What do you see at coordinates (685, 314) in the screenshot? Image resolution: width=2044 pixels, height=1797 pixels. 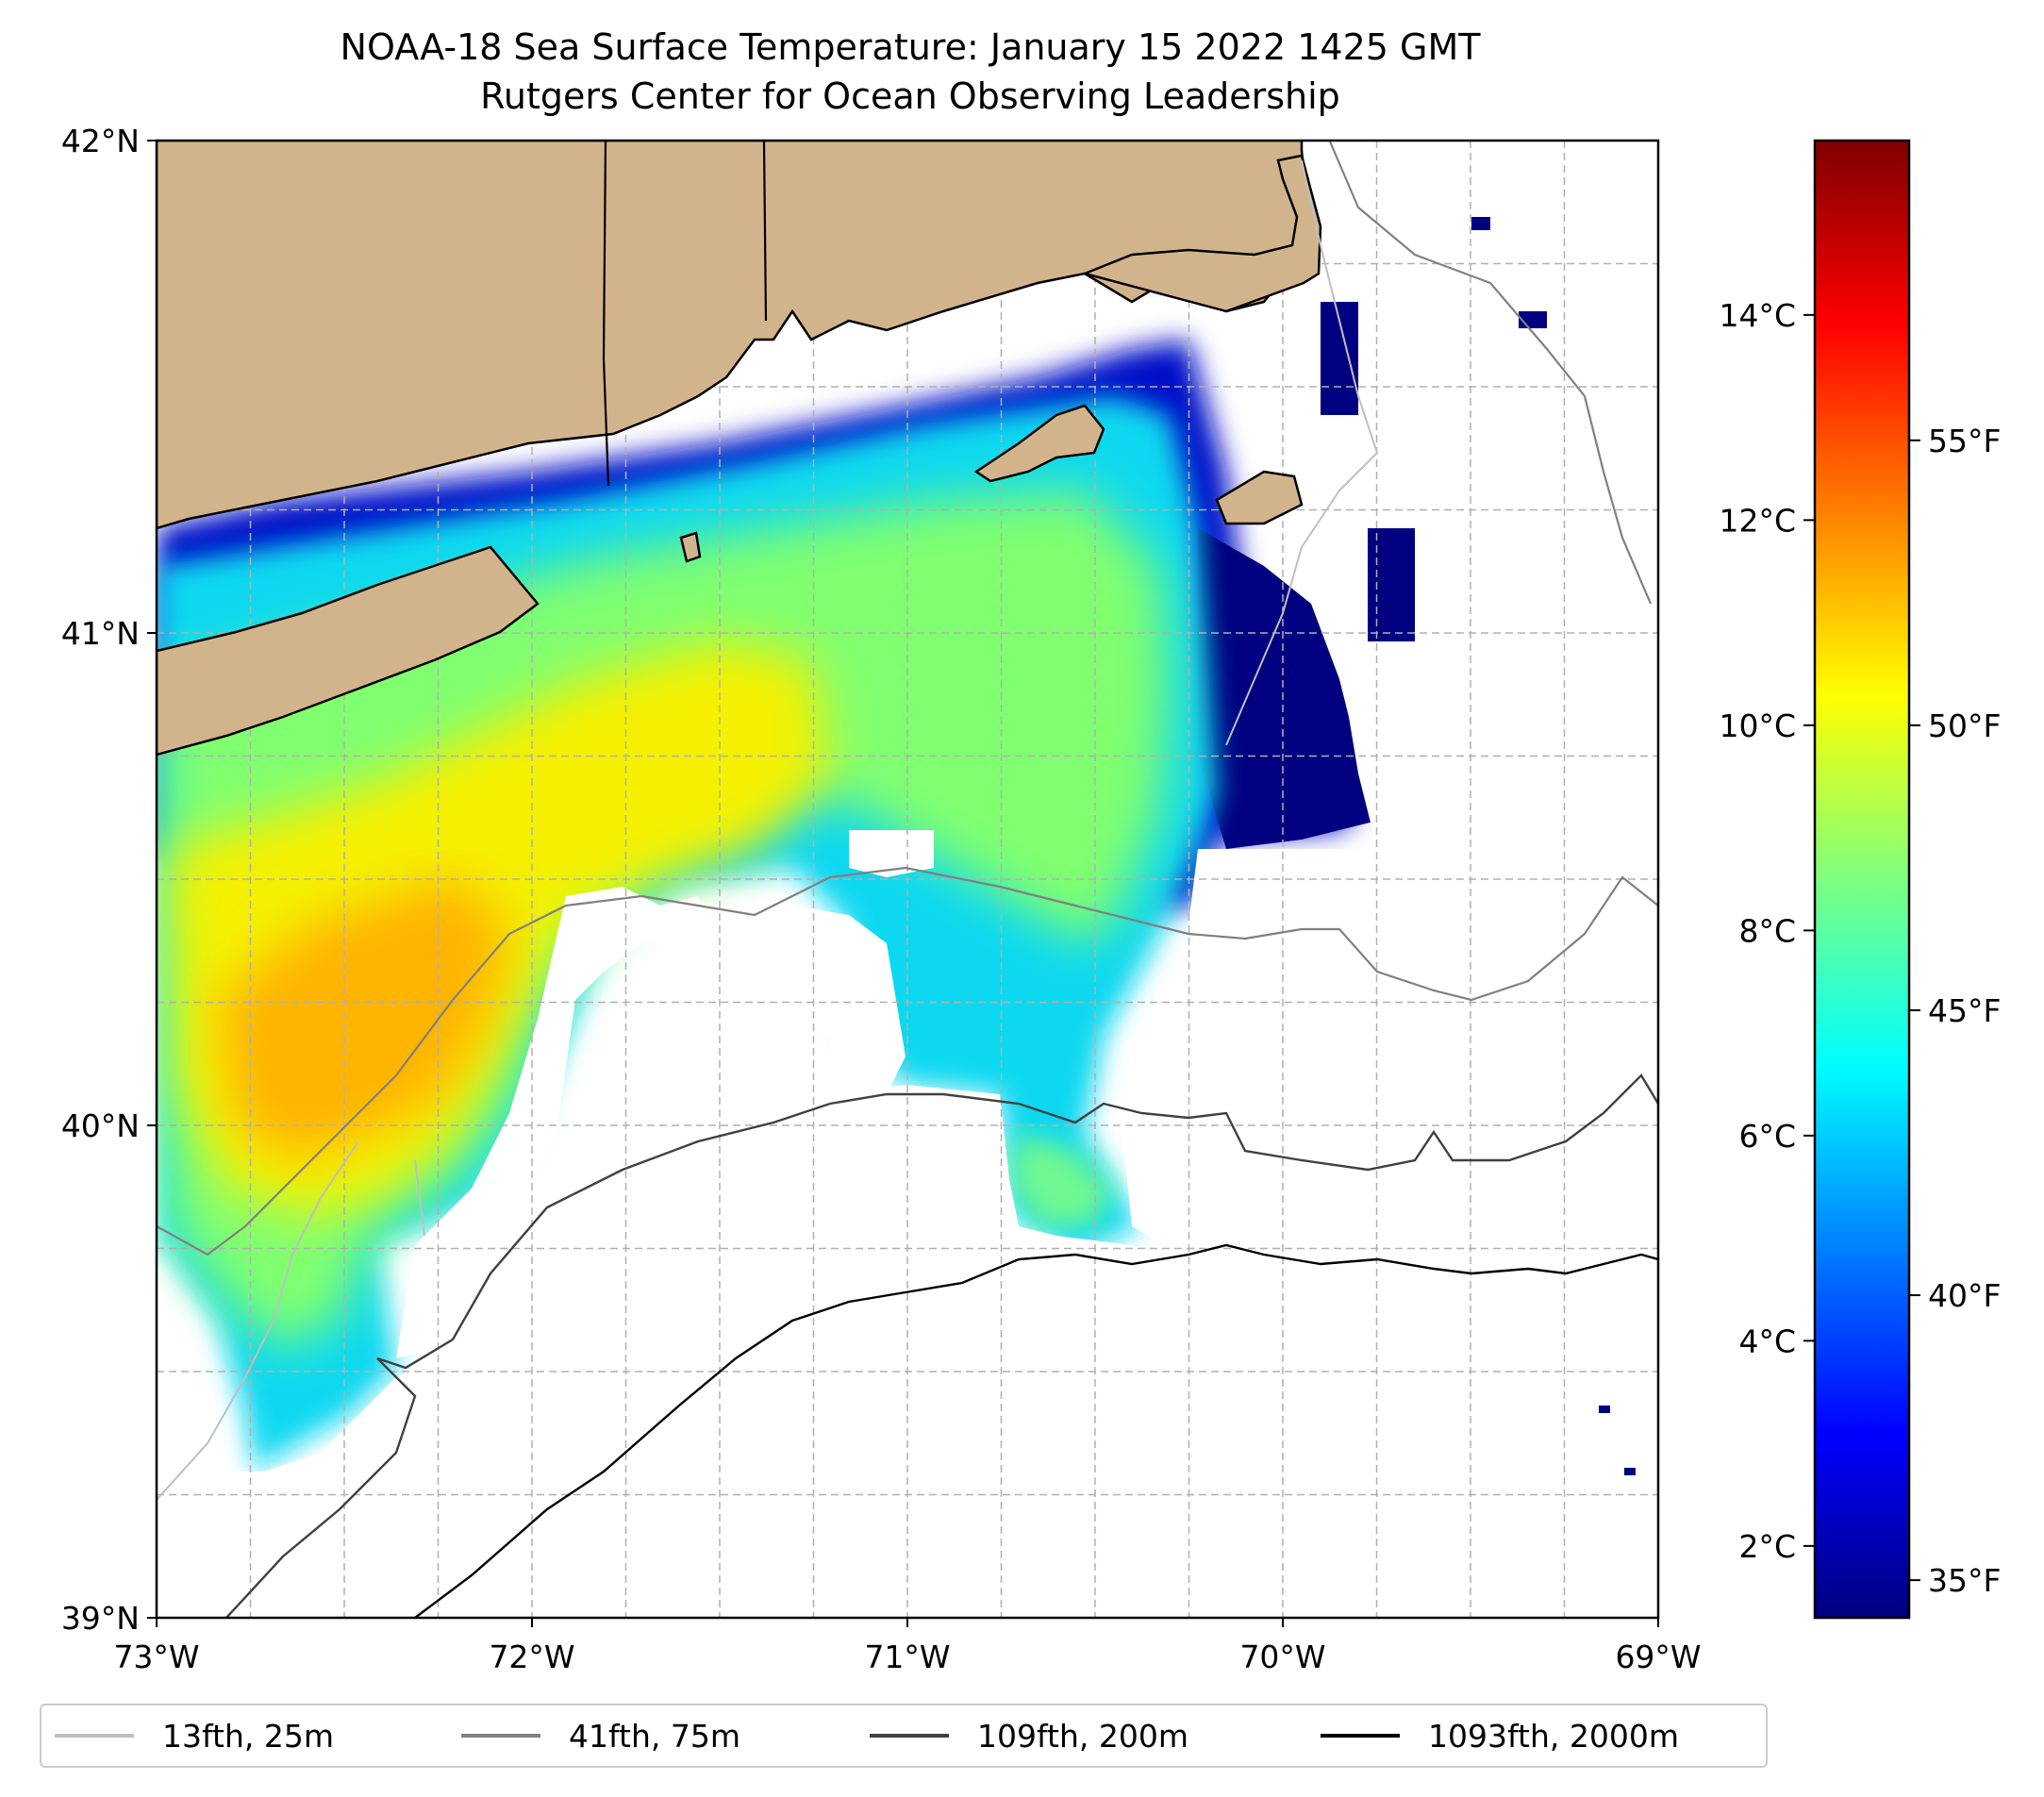 I see `state-borders` at bounding box center [685, 314].